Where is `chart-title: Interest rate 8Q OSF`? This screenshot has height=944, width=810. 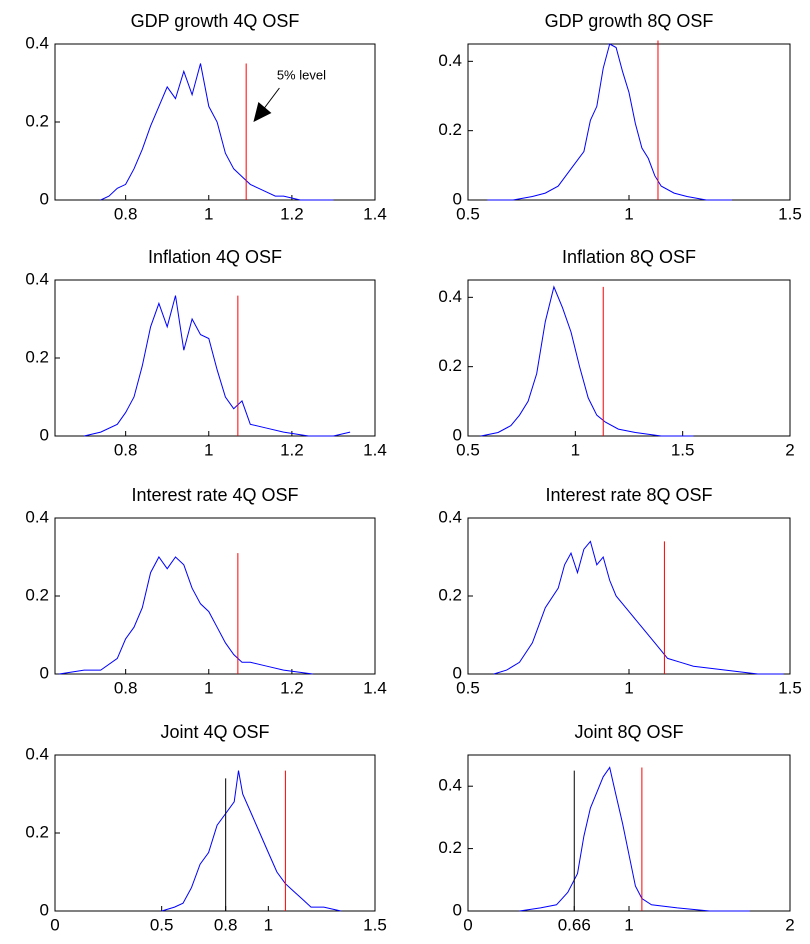
chart-title: Interest rate 8Q OSF is located at coordinates (628, 495).